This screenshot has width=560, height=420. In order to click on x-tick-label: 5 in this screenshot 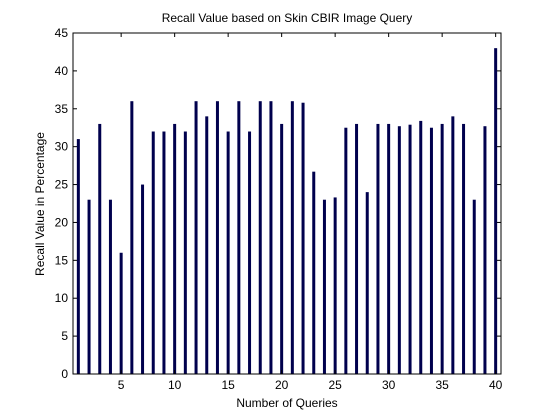, I will do `click(121, 385)`.